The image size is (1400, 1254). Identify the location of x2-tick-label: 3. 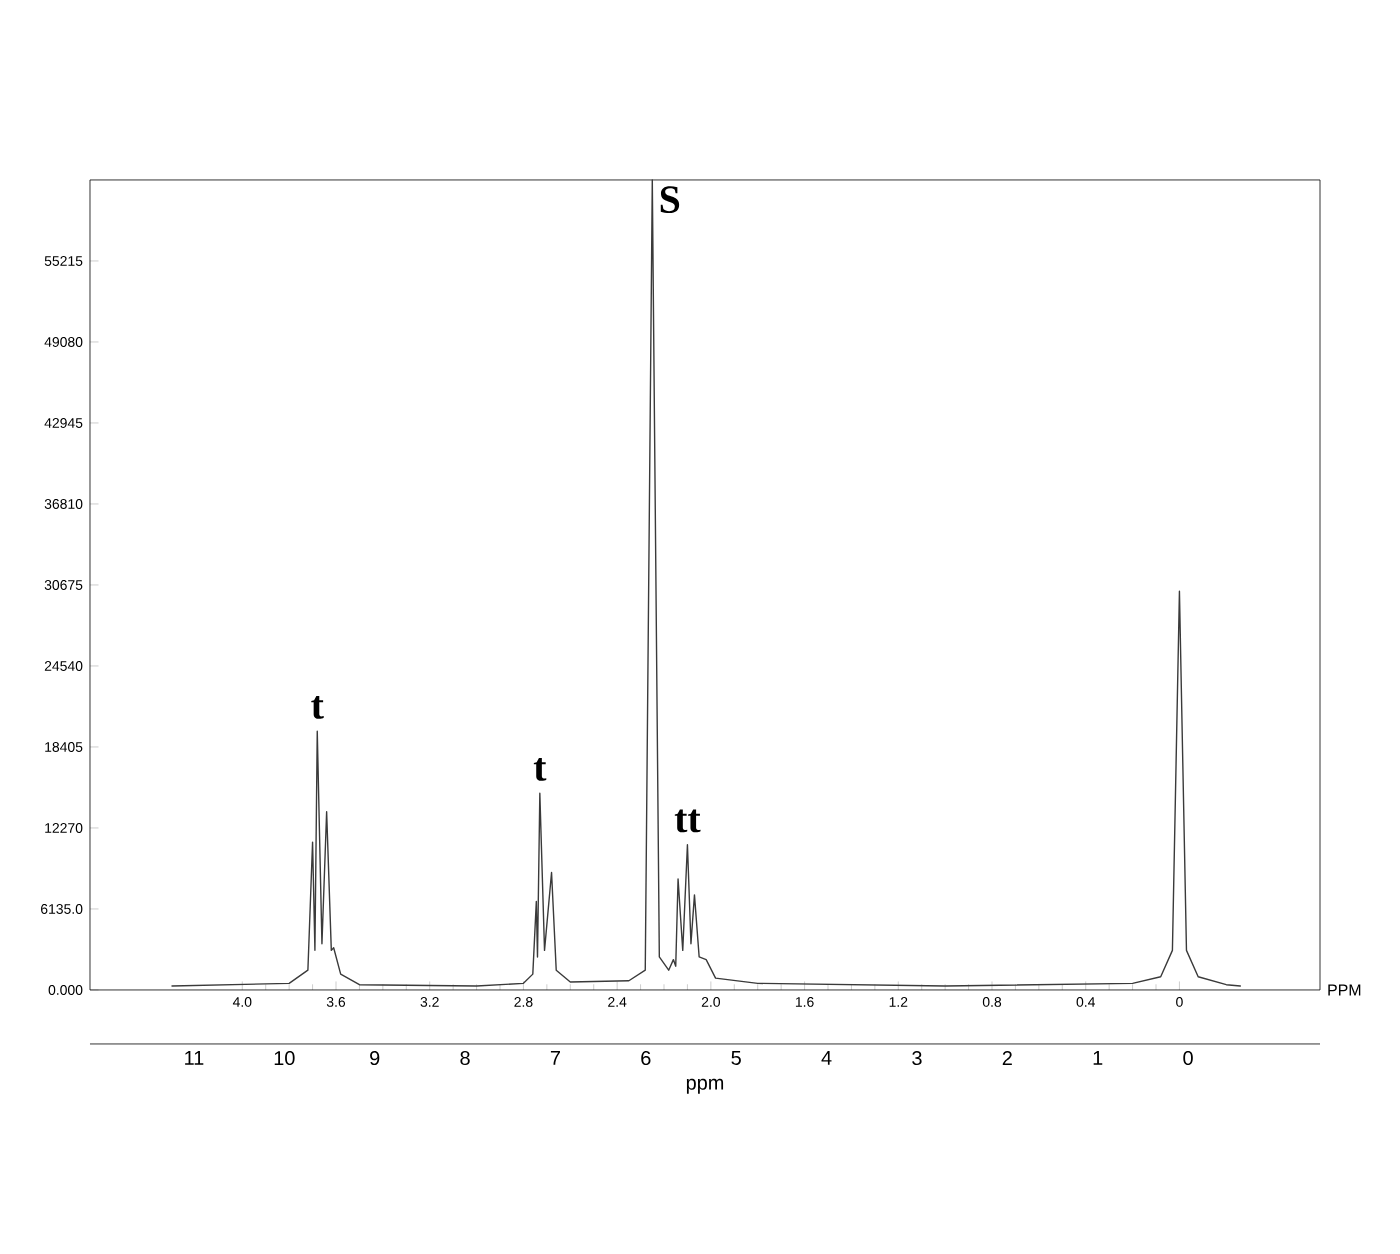
(917, 1058).